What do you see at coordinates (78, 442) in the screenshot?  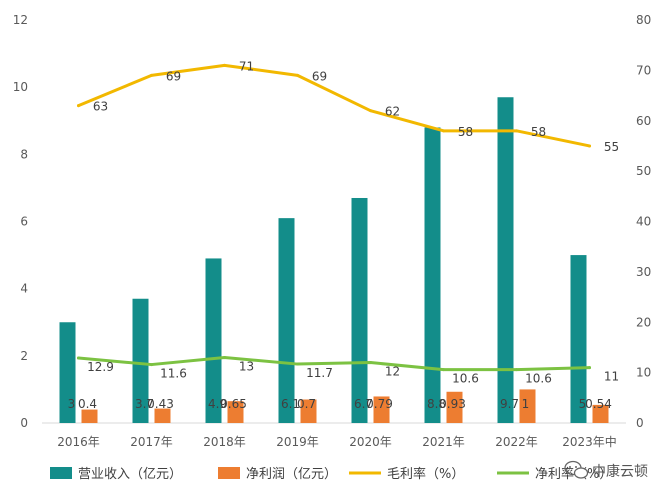 I see `x-axis-tick-label: 2016年` at bounding box center [78, 442].